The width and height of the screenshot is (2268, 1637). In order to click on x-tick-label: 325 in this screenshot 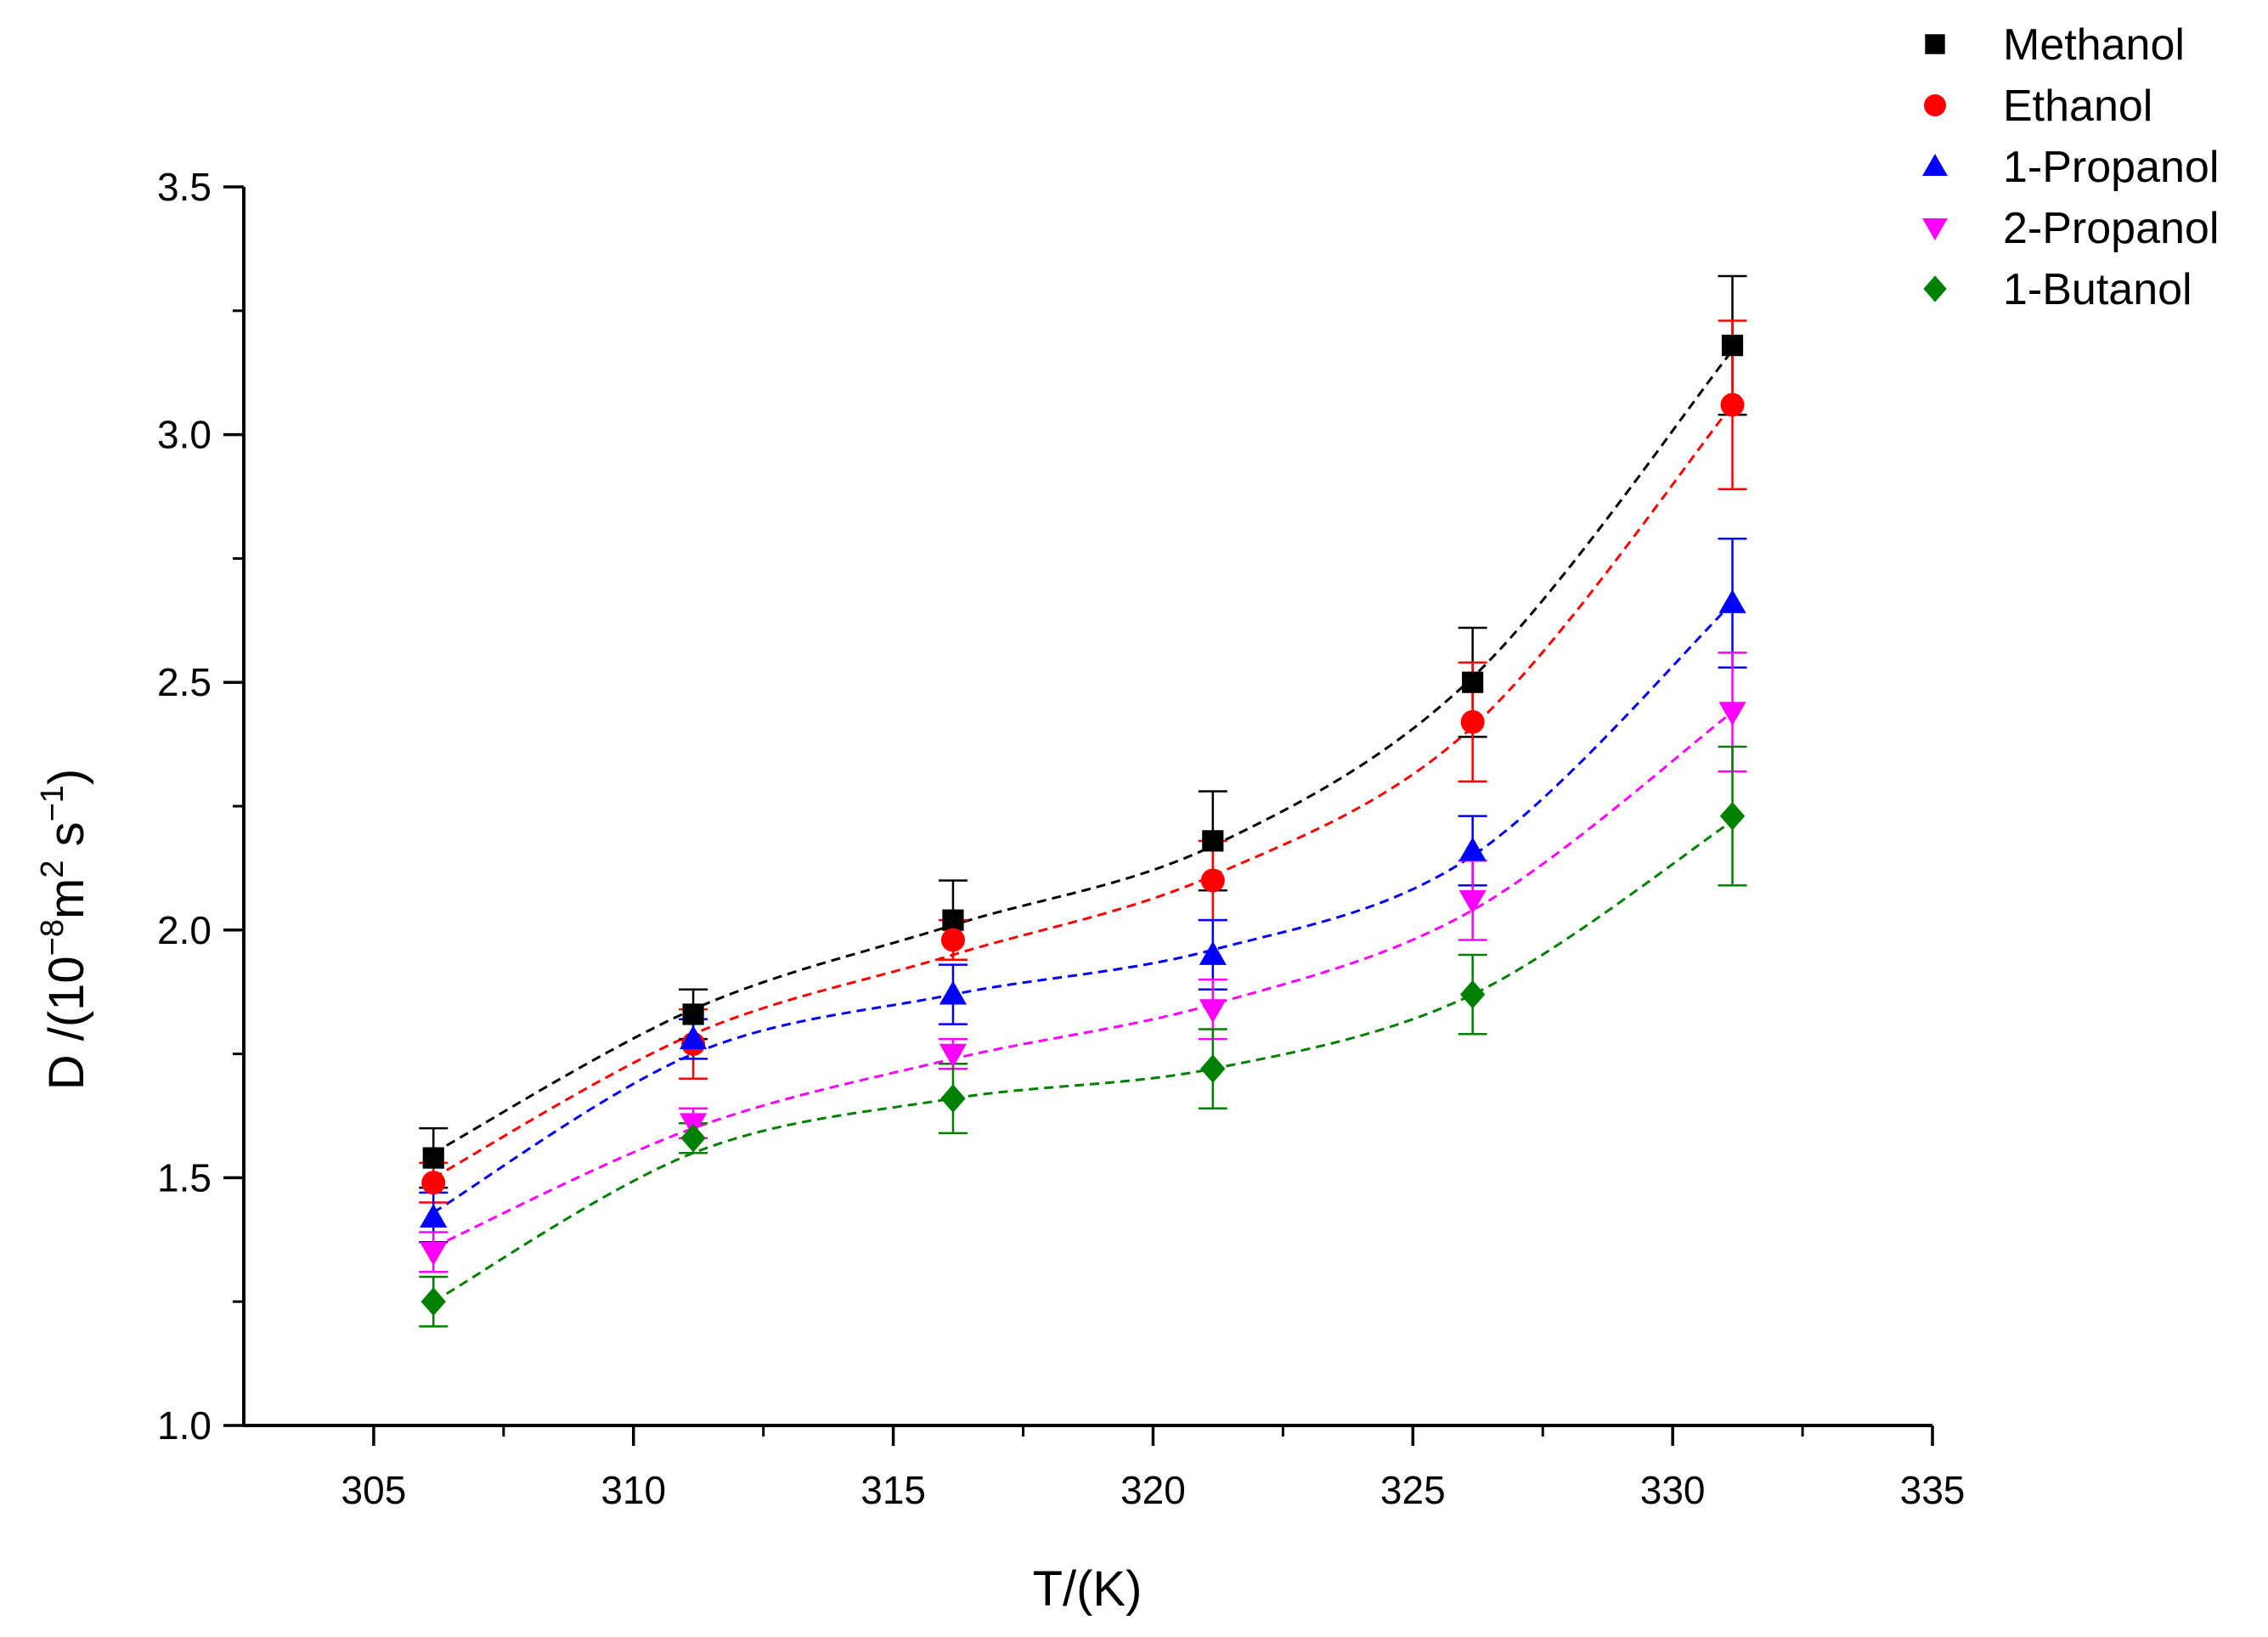, I will do `click(1413, 1490)`.